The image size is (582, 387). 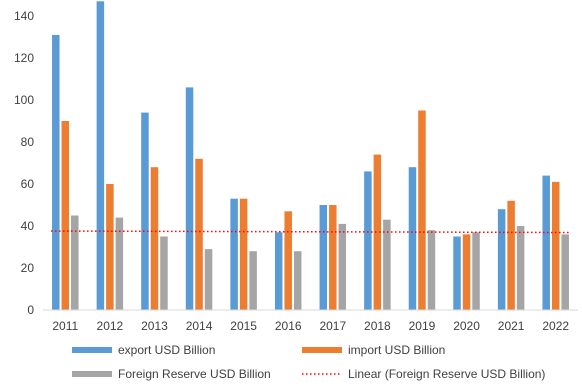 I want to click on bar-export-usd-billion-2014, so click(x=189, y=199).